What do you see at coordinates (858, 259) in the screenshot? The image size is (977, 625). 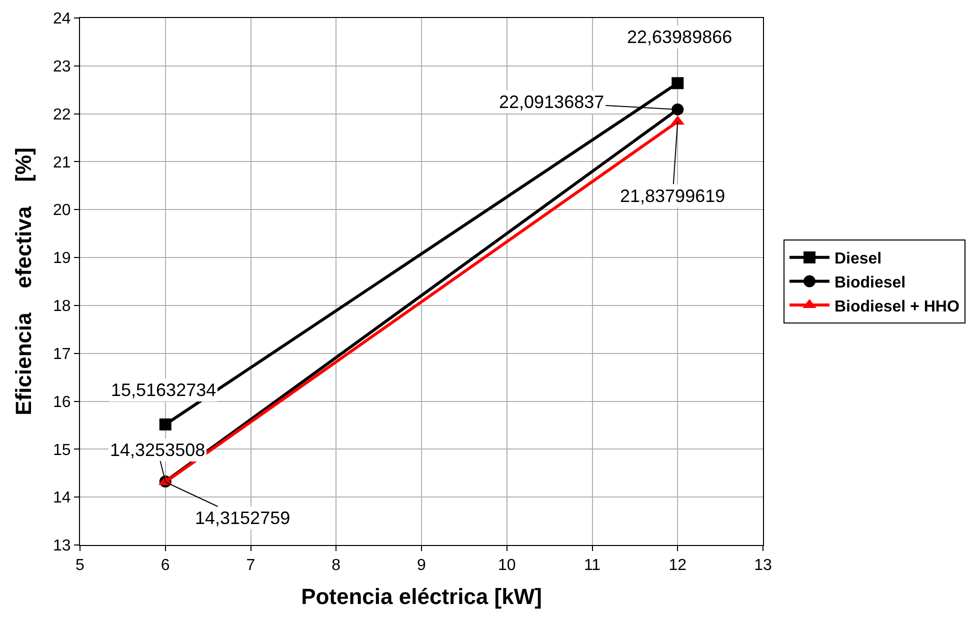 I see `legend-label: Diesel` at bounding box center [858, 259].